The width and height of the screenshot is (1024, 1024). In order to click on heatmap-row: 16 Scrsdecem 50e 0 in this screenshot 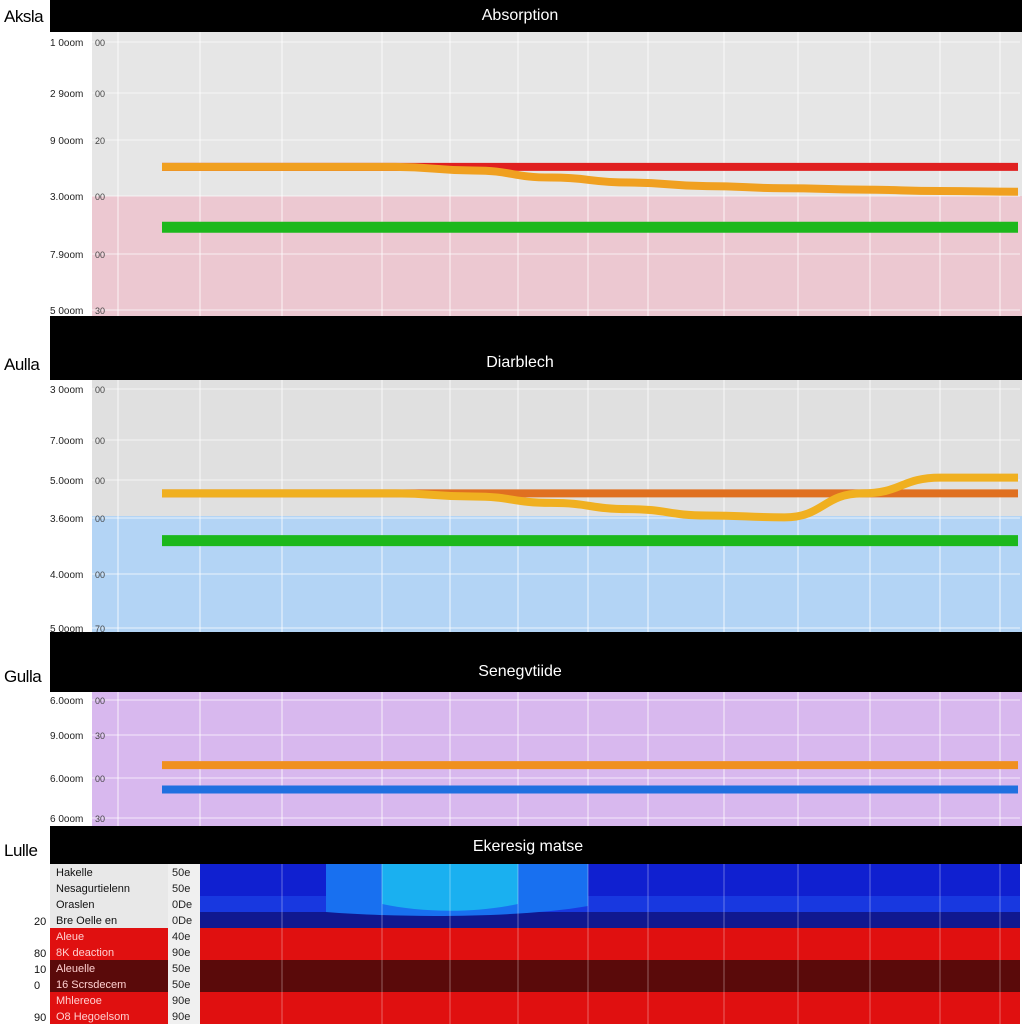, I will do `click(527, 984)`.